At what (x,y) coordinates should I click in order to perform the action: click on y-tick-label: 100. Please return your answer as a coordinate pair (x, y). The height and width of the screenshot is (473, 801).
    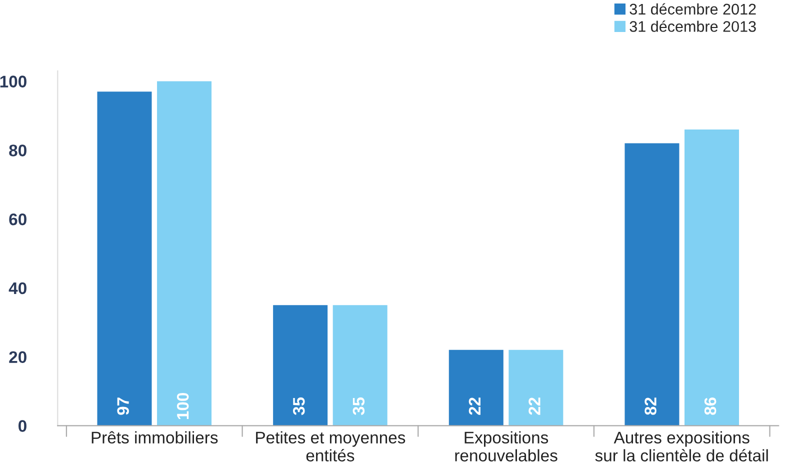
    Looking at the image, I should click on (13, 82).